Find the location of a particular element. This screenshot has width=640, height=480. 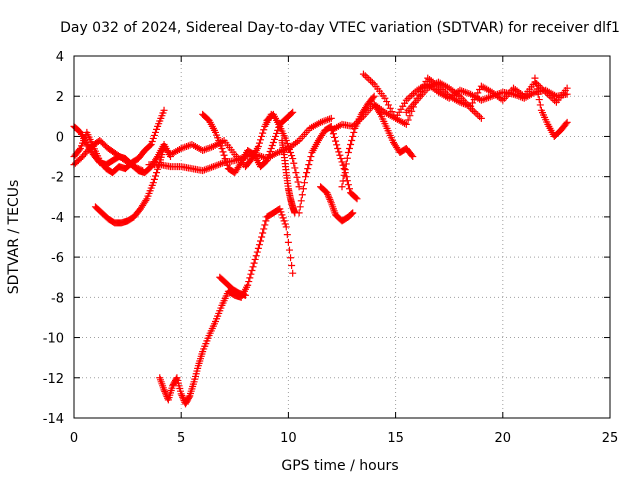

series-upper-c is located at coordinates (393, 130).